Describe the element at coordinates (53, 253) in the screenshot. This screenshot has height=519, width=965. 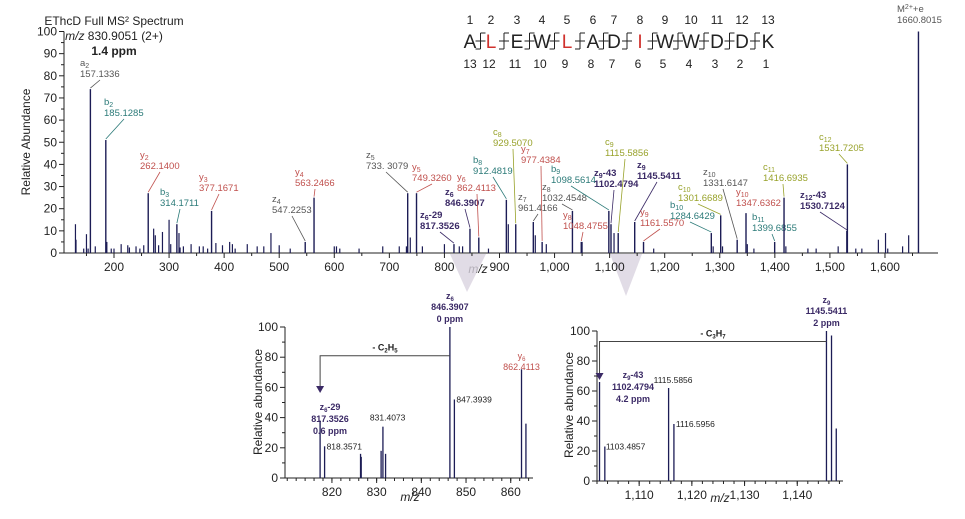
I see `main-y-tick-label: 0` at that location.